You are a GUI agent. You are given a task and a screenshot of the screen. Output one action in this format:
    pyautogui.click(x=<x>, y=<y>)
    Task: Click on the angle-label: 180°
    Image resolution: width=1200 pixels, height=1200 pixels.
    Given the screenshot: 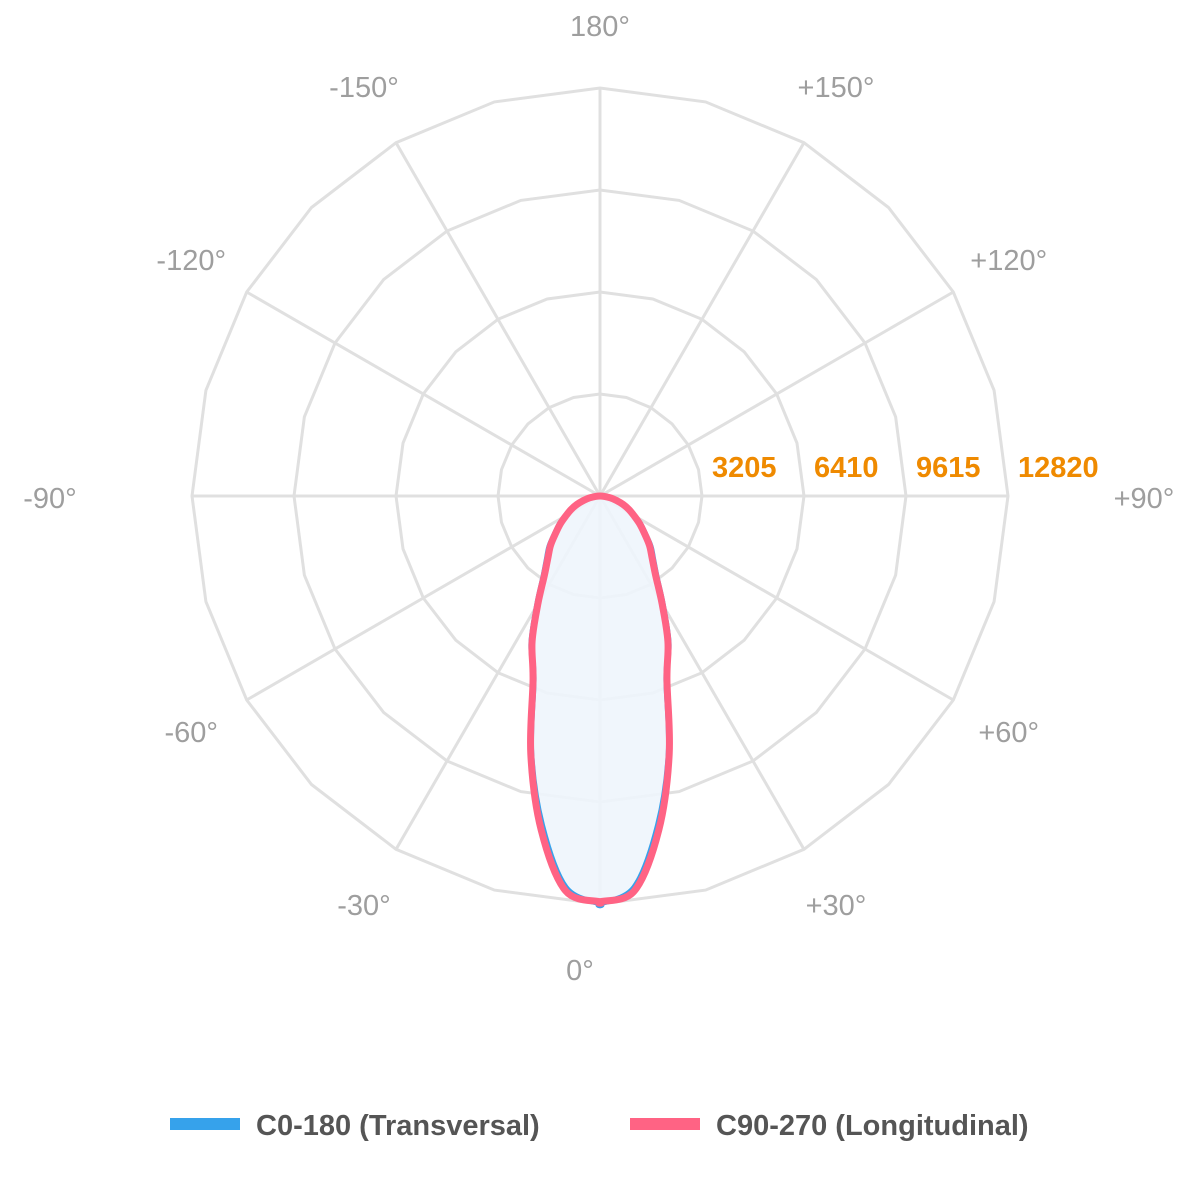 What is the action you would take?
    pyautogui.click(x=600, y=27)
    